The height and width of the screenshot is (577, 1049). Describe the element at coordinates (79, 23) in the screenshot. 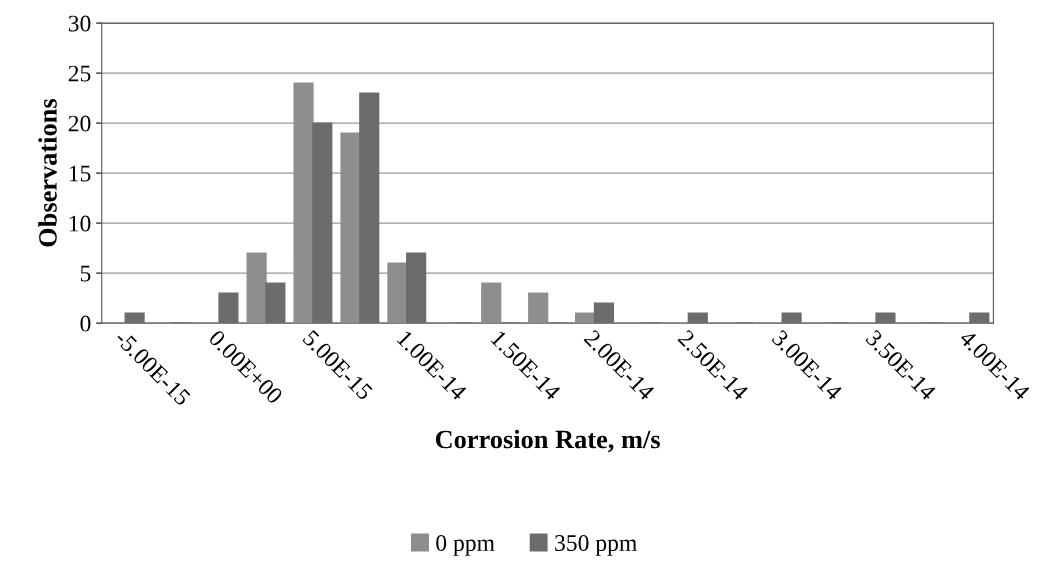

I see `y-tick-label: 30` at that location.